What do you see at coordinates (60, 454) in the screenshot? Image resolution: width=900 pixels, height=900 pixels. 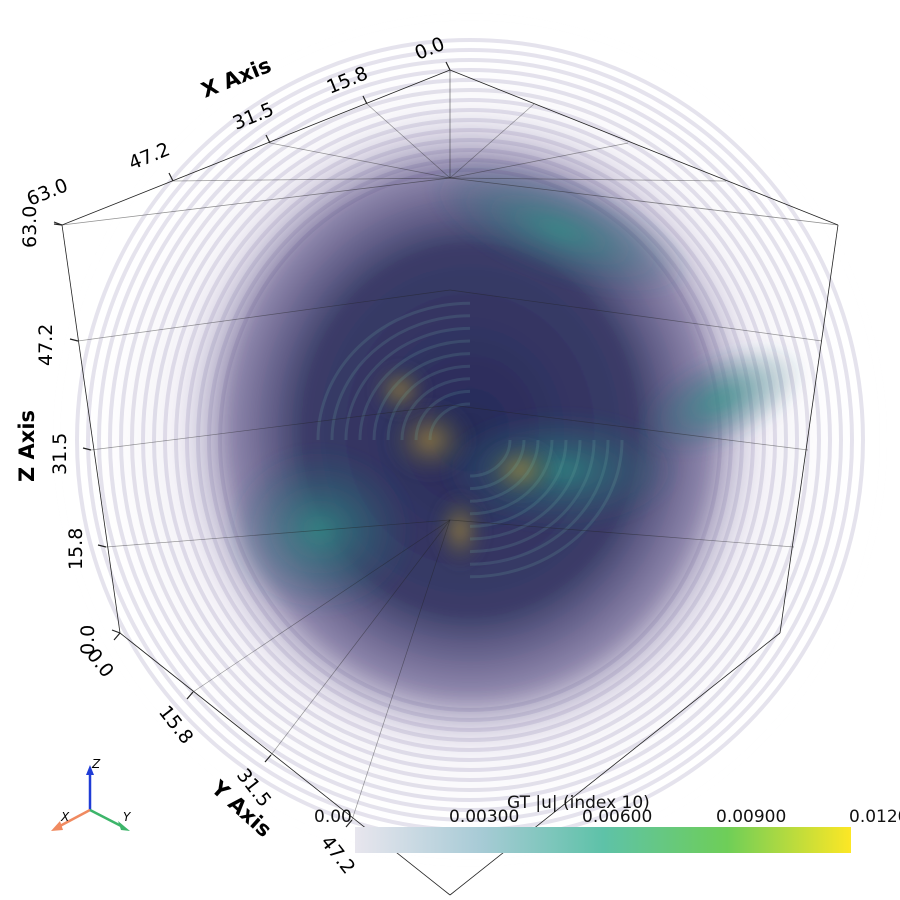 I see `z-tick-label: 31.5` at bounding box center [60, 454].